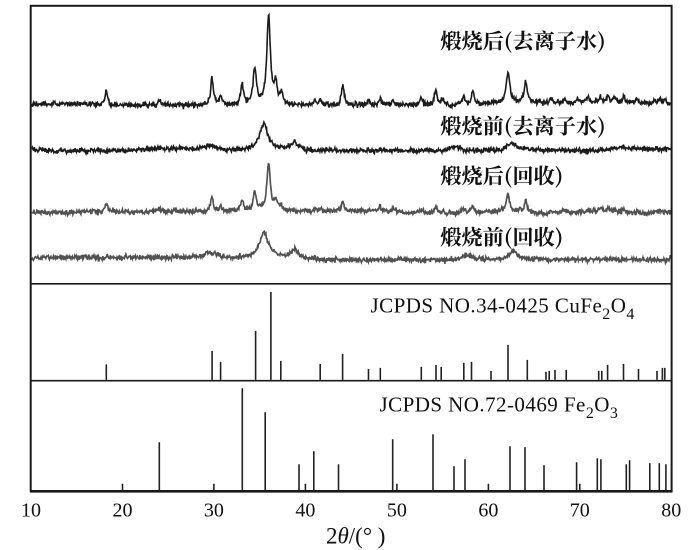 The image size is (700, 550). What do you see at coordinates (31, 511) in the screenshot?
I see `svg-text: 10` at bounding box center [31, 511].